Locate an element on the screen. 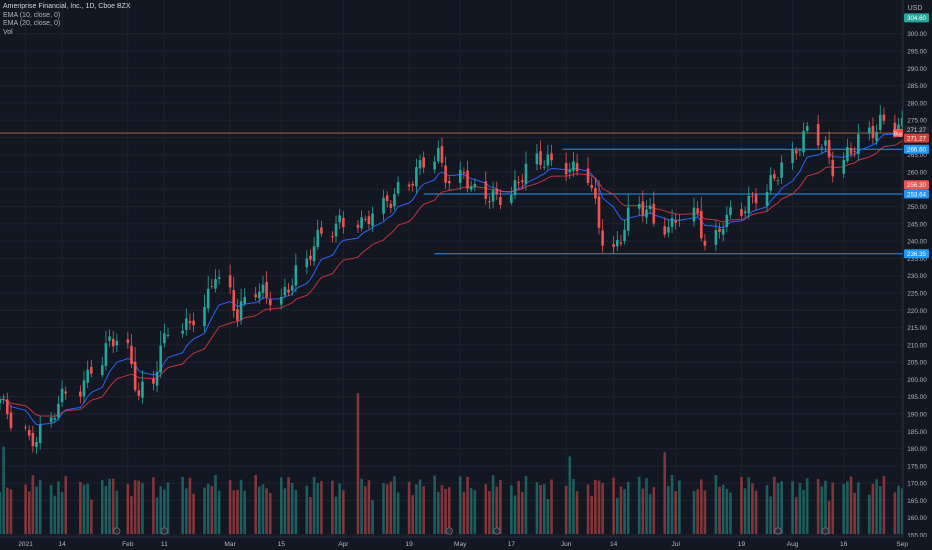  ema10-legend: EMA (10, close, 0) is located at coordinates (32, 15).